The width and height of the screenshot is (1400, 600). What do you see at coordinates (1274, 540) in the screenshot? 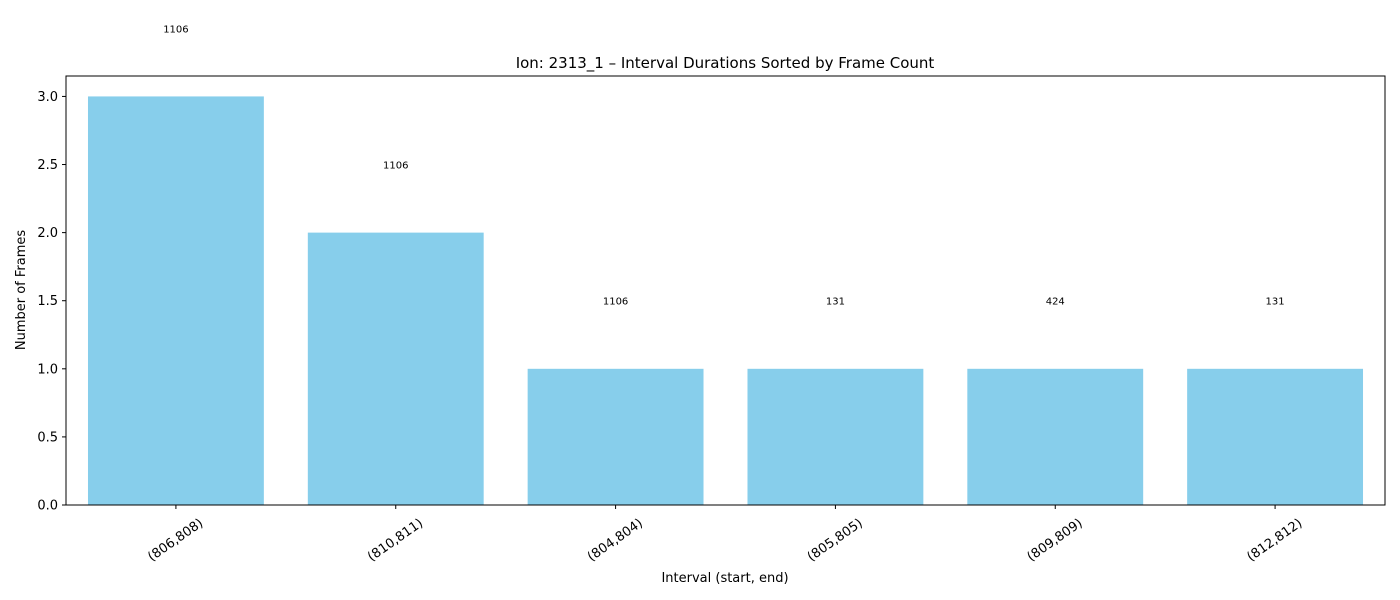
I see `x-tick-label: (812,812)` at bounding box center [1274, 540].